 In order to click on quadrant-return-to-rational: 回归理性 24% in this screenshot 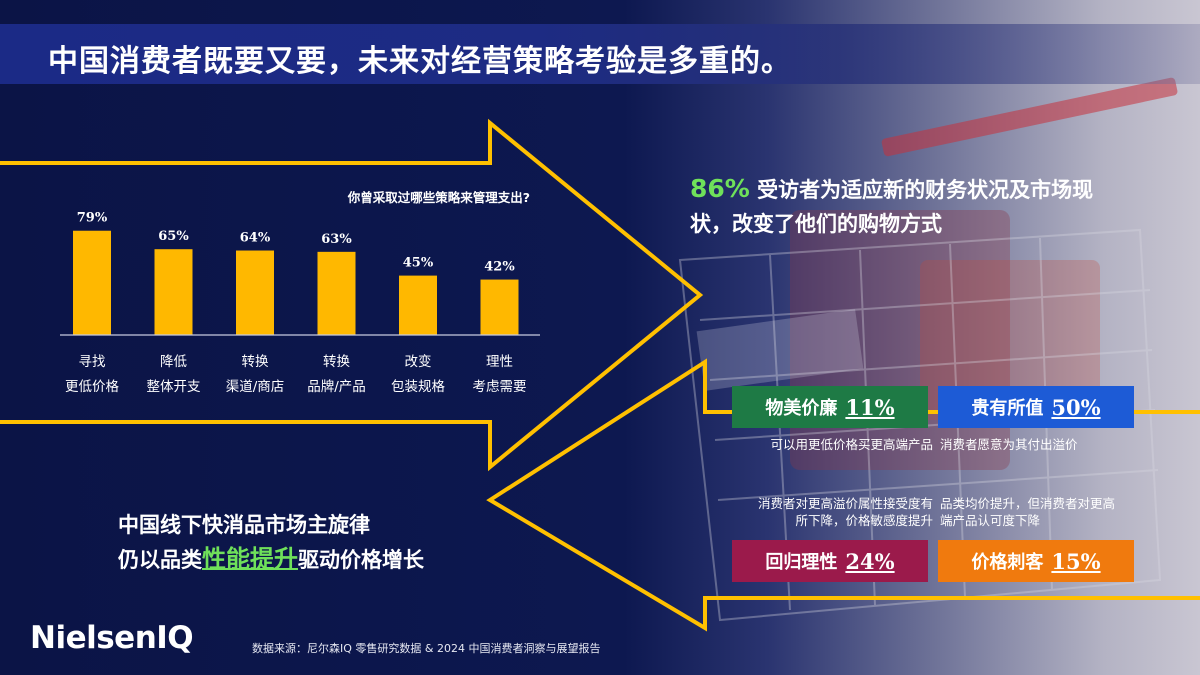, I will do `click(830, 561)`.